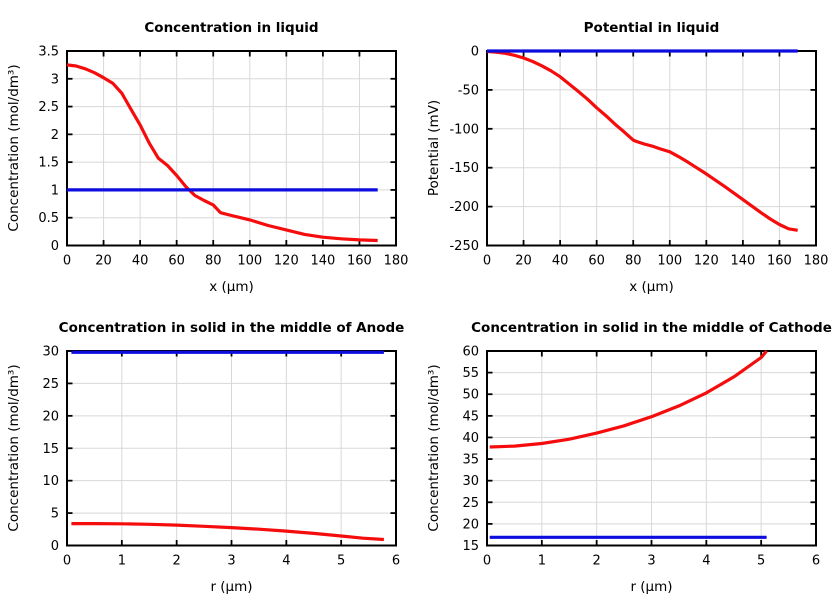 The height and width of the screenshot is (600, 840). Describe the element at coordinates (231, 28) in the screenshot. I see `chart-title: Concentration in liquid` at that location.